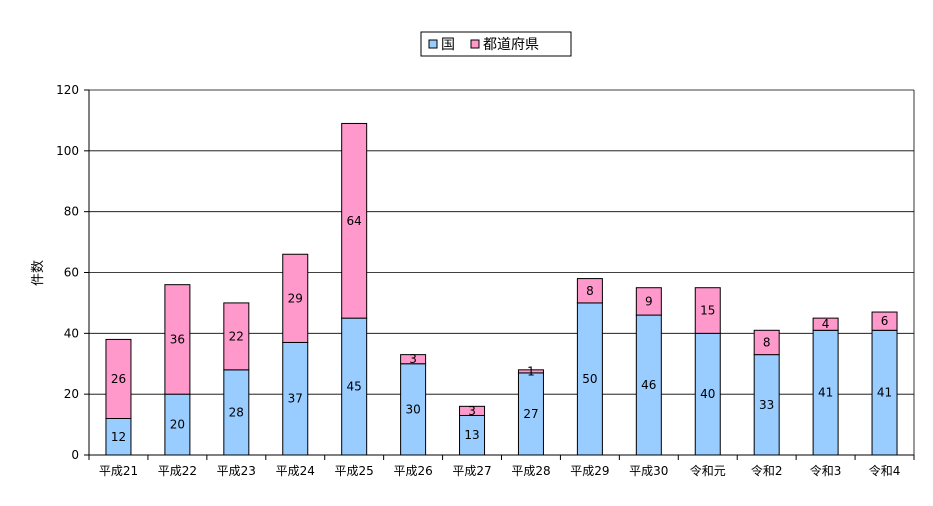  What do you see at coordinates (412, 471) in the screenshot?
I see `x-tick-label: 平成26` at bounding box center [412, 471].